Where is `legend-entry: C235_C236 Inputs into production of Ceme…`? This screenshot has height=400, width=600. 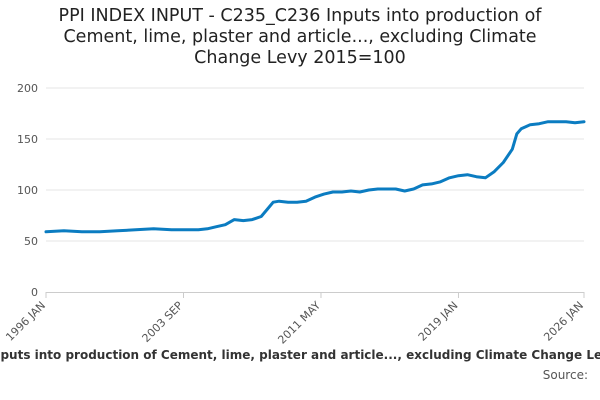 legend-entry: C235_C236 Inputs into production of Ceme… is located at coordinates (300, 355).